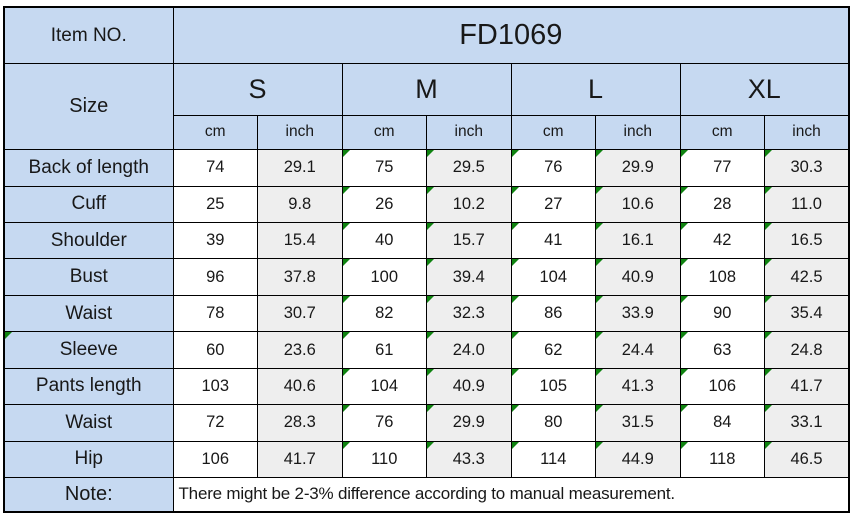  What do you see at coordinates (722, 422) in the screenshot?
I see `cell-value: 84` at bounding box center [722, 422].